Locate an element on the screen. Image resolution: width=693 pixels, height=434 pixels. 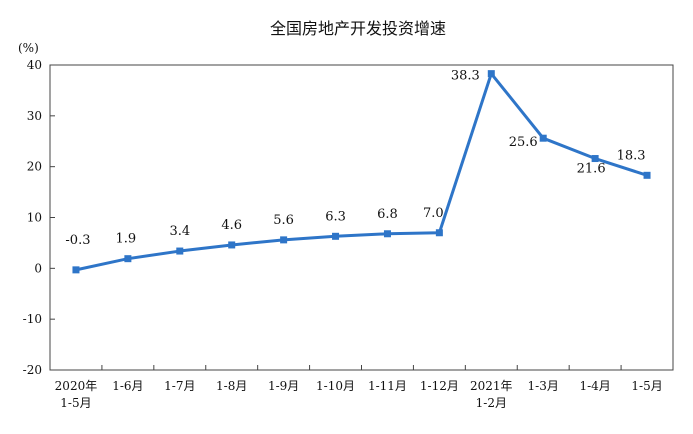
y-tick-label: 40 is located at coordinates (34, 65).